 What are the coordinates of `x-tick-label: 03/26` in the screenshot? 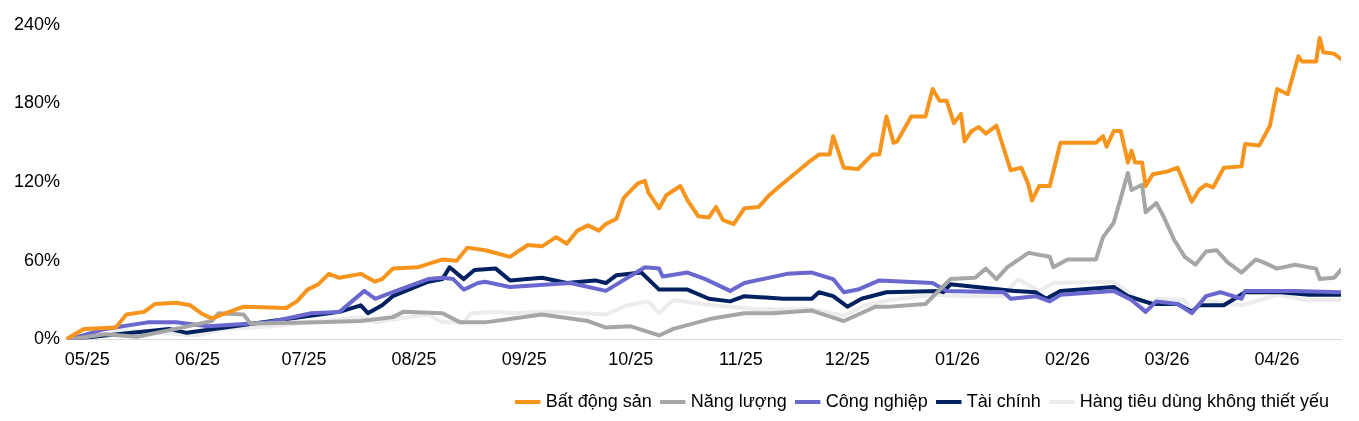 It's located at (1167, 359).